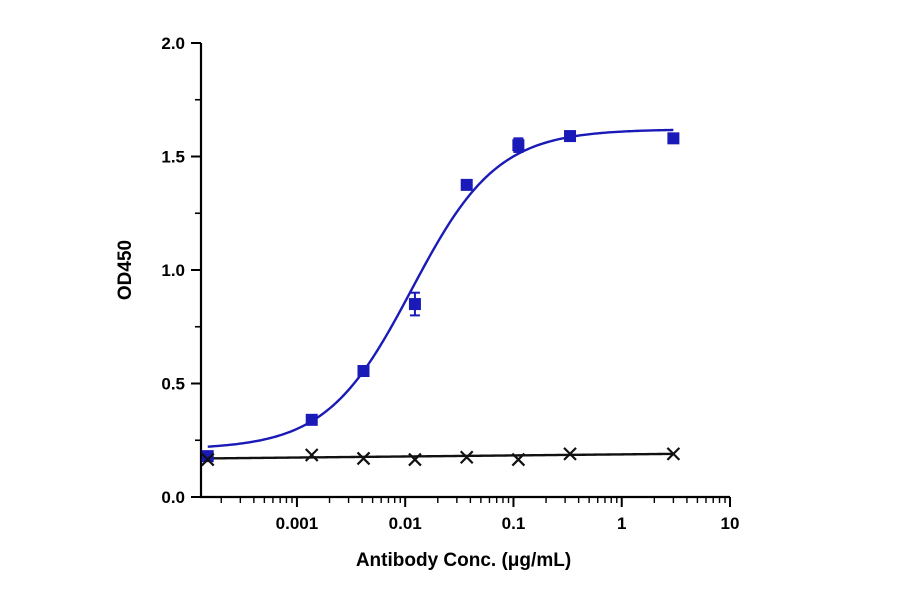 The height and width of the screenshot is (594, 900). What do you see at coordinates (173, 497) in the screenshot?
I see `y-tick-label-0: 0.0` at bounding box center [173, 497].